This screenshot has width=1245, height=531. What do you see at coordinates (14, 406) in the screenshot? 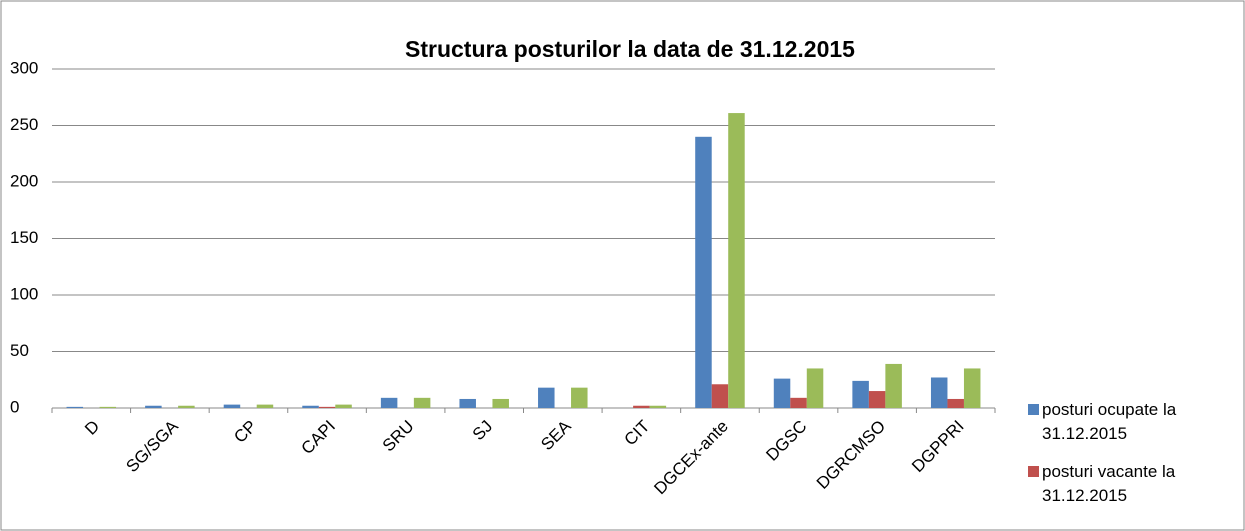
I see `y-tick-label: 0` at bounding box center [14, 406].